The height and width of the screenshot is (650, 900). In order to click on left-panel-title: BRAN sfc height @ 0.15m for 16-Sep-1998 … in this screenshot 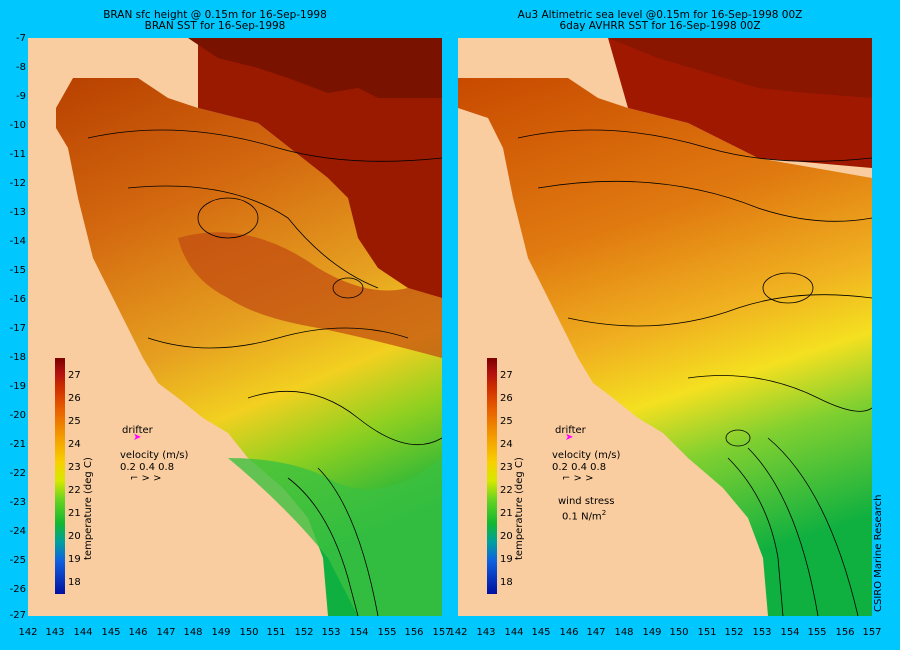, I will do `click(215, 21)`.